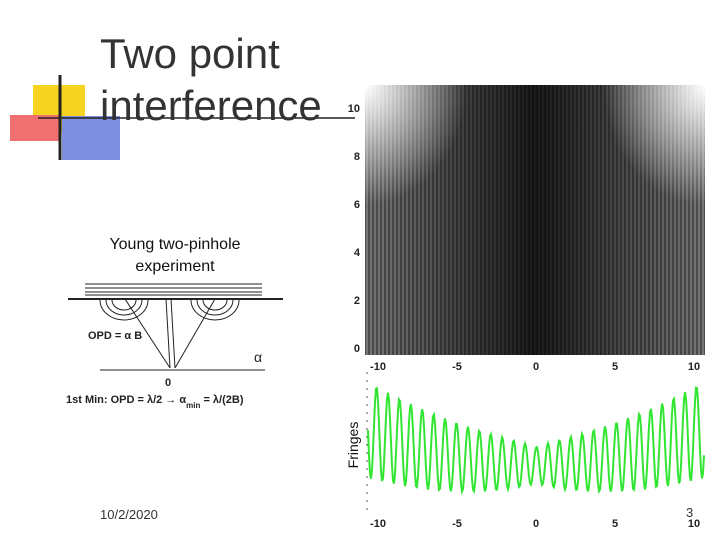  What do you see at coordinates (357, 157) in the screenshot?
I see `tick-label: 8` at bounding box center [357, 157].